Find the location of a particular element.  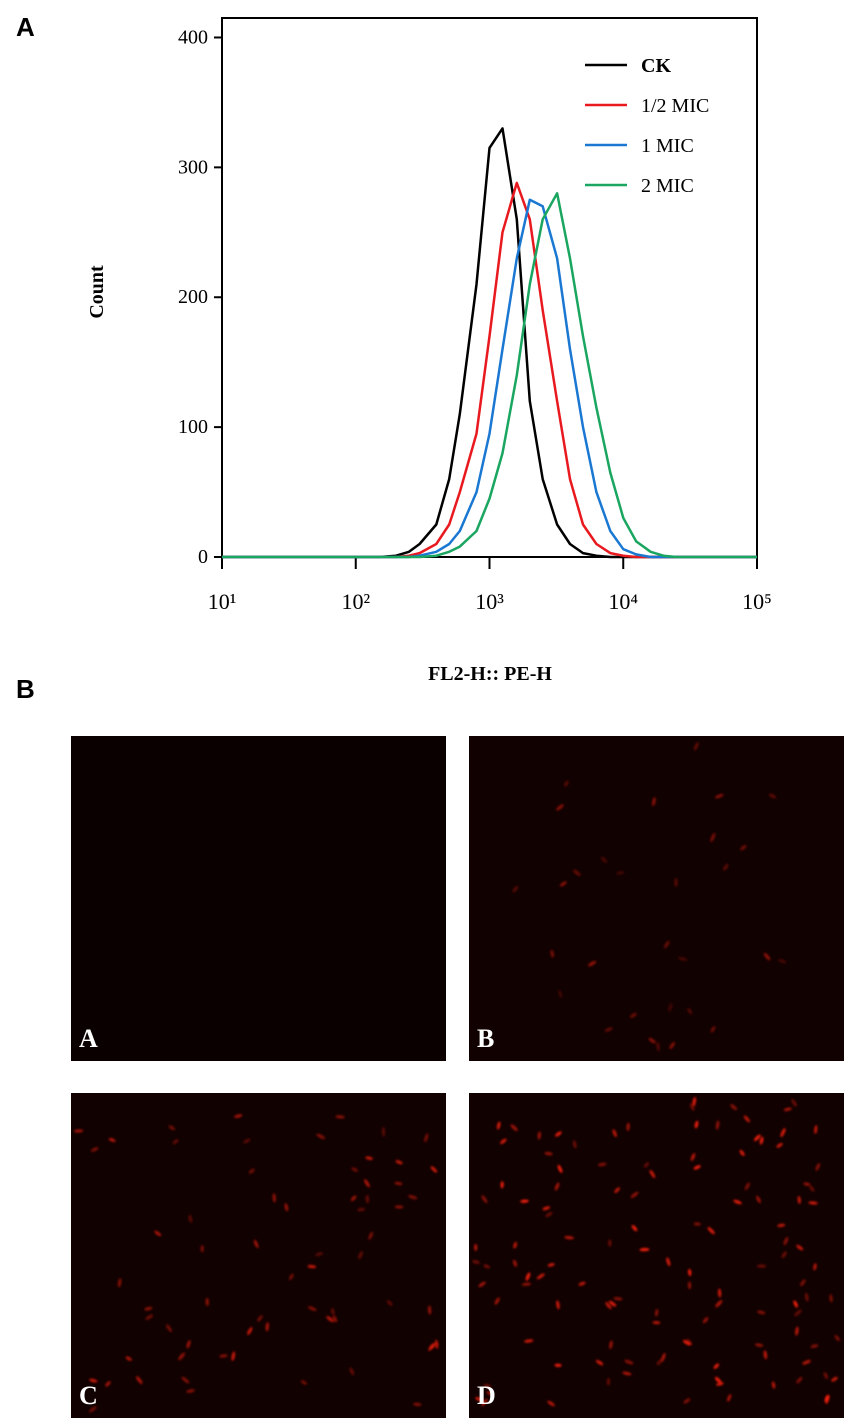

legend-label: CK is located at coordinates (656, 66).